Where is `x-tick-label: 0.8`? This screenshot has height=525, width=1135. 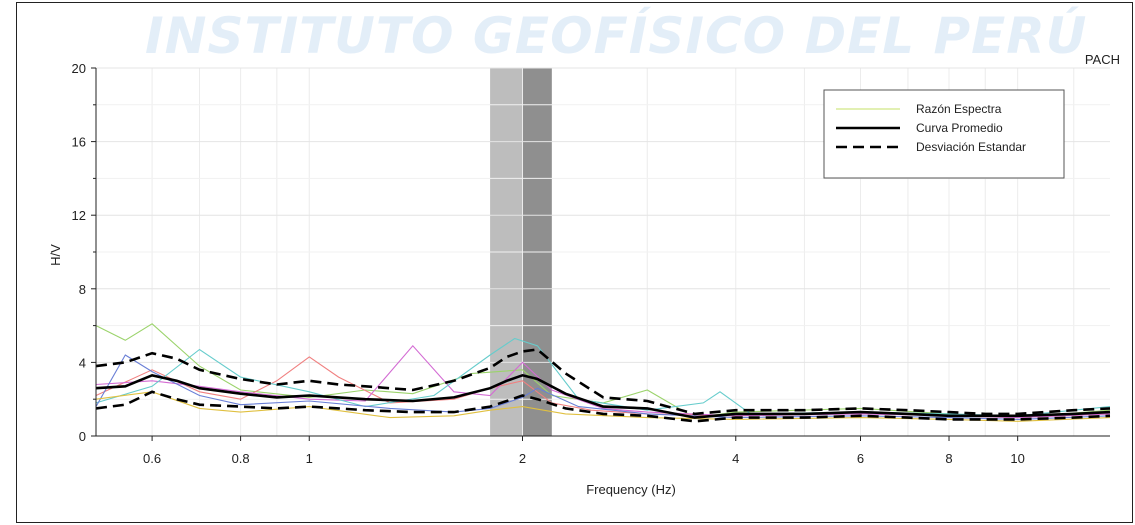
x-tick-label: 0.8 is located at coordinates (241, 458).